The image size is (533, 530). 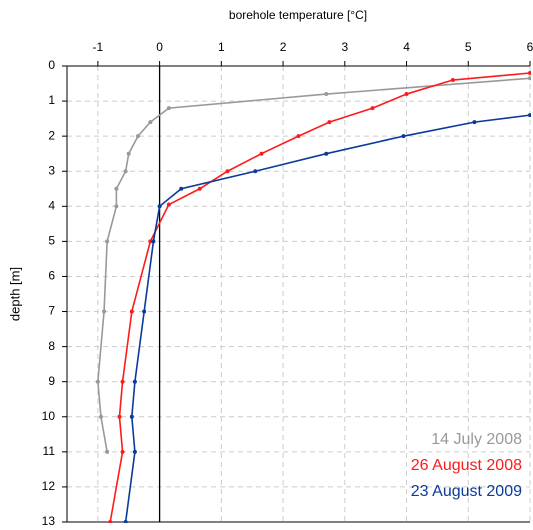 What do you see at coordinates (51, 170) in the screenshot?
I see `y-tick-label: 3` at bounding box center [51, 170].